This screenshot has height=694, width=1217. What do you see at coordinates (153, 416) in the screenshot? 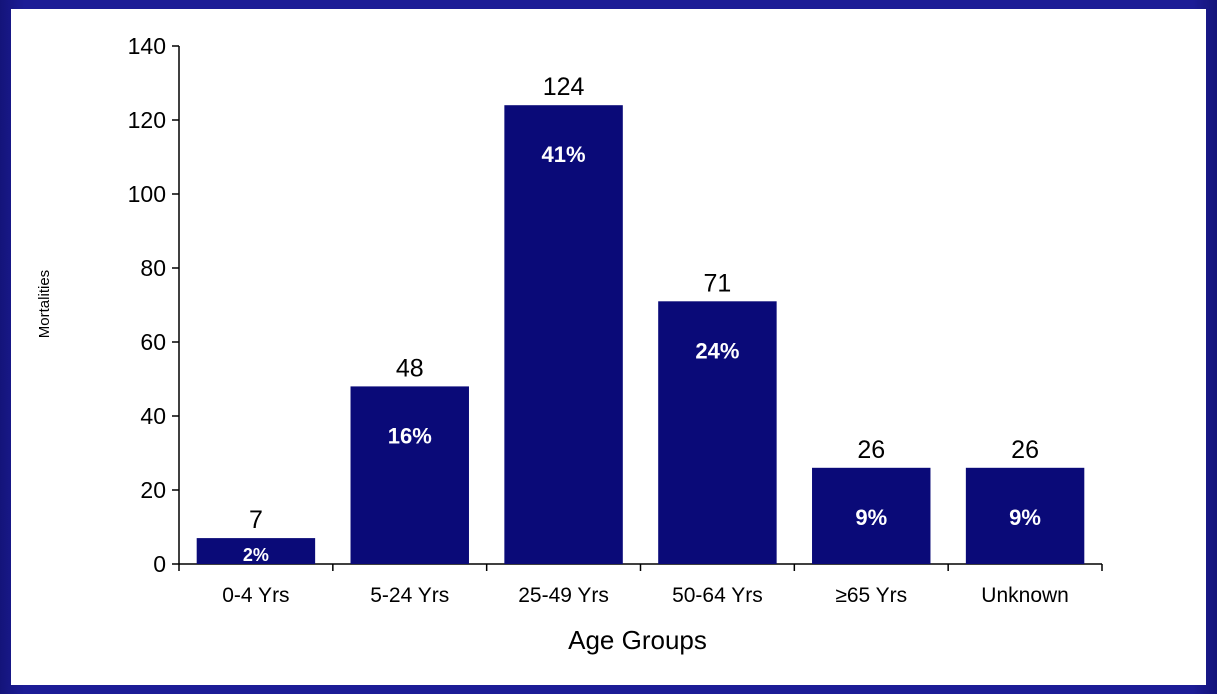
I see `y-tick-label: 40` at bounding box center [153, 416].